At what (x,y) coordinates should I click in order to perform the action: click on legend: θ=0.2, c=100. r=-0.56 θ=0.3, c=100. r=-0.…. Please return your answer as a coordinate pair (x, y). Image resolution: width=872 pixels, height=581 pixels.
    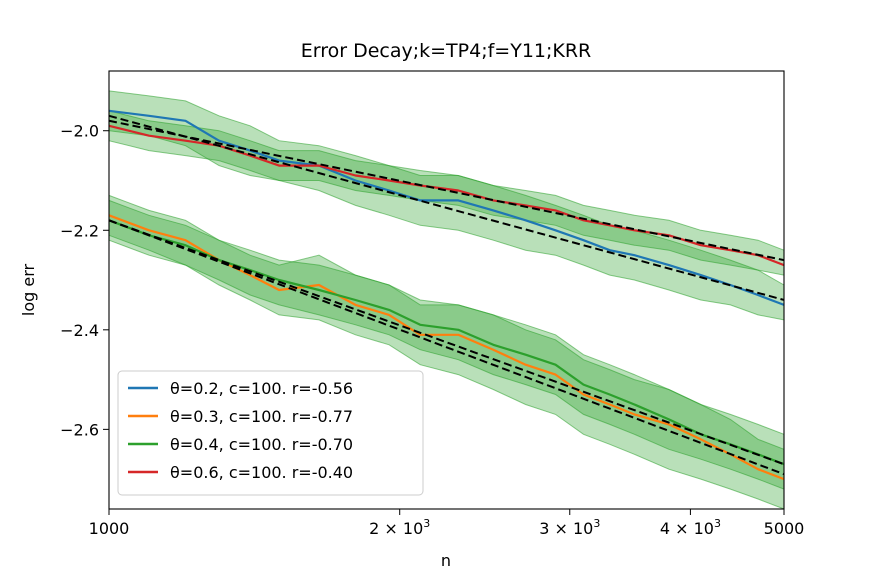
    Looking at the image, I should click on (270, 433).